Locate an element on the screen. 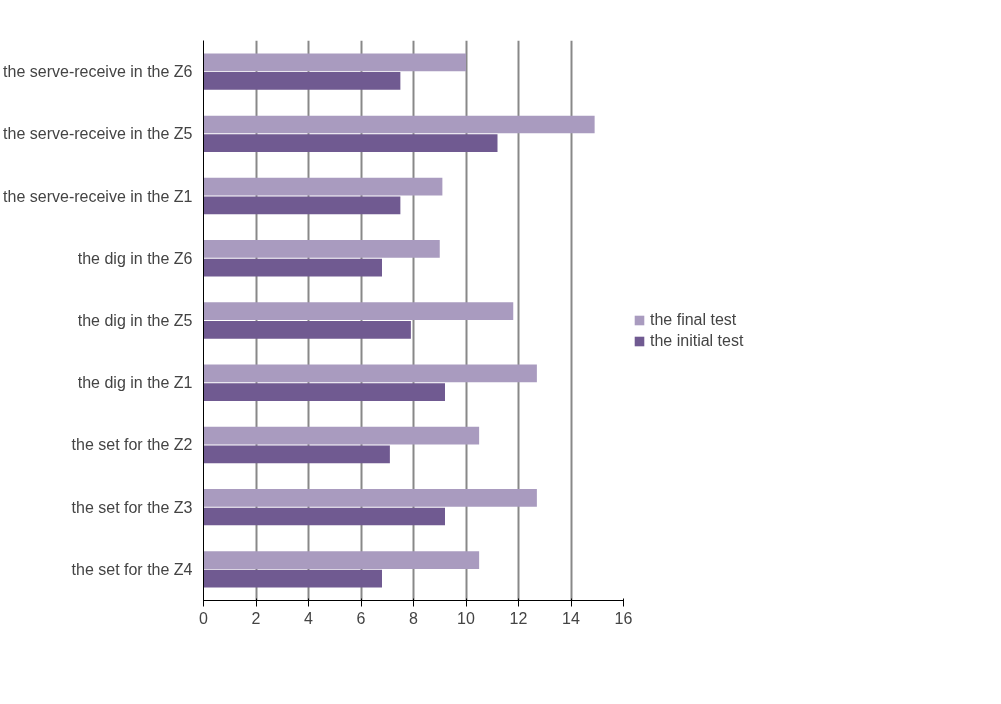  y-tick-label: the dig in the Z6 is located at coordinates (135, 258).